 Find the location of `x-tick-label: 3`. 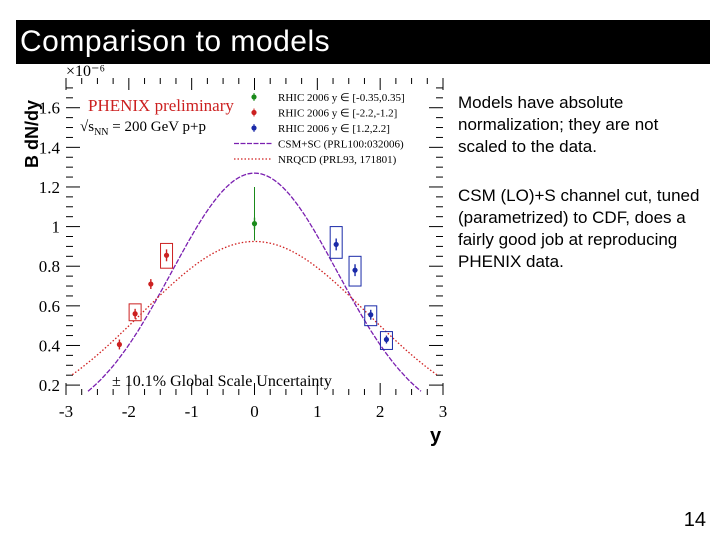

x-tick-label: 3 is located at coordinates (443, 411).